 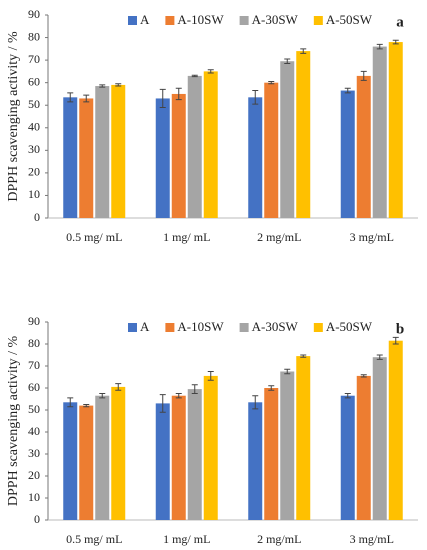 What do you see at coordinates (400, 329) in the screenshot?
I see `panel-label: b` at bounding box center [400, 329].